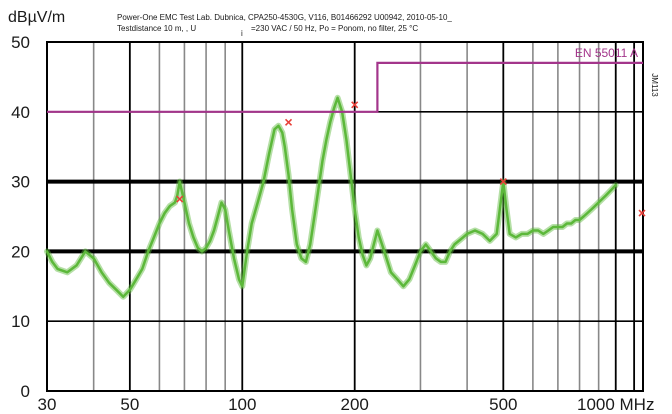 The width and height of the screenshot is (672, 414). What do you see at coordinates (503, 404) in the screenshot?
I see `x-tick-label: 500` at bounding box center [503, 404].